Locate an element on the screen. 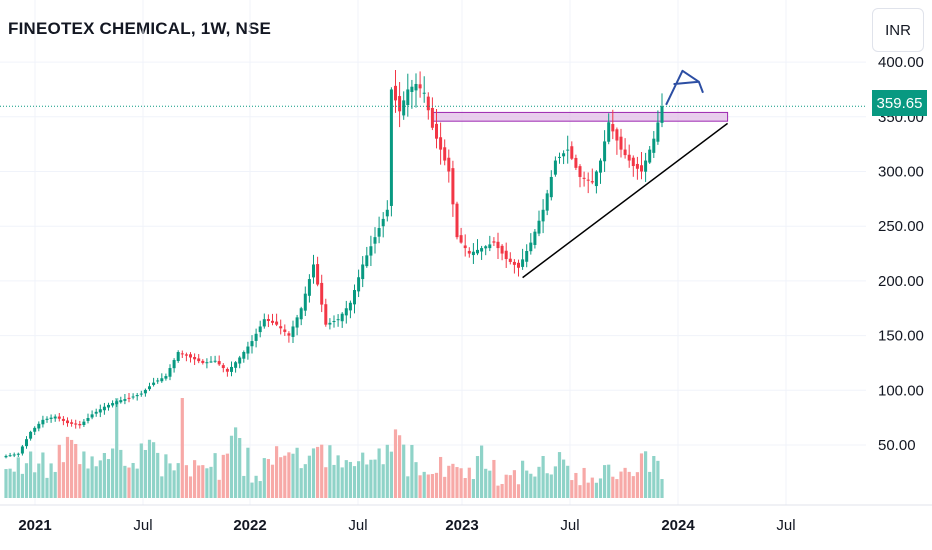  price-tick-label: 250.00 is located at coordinates (901, 226).